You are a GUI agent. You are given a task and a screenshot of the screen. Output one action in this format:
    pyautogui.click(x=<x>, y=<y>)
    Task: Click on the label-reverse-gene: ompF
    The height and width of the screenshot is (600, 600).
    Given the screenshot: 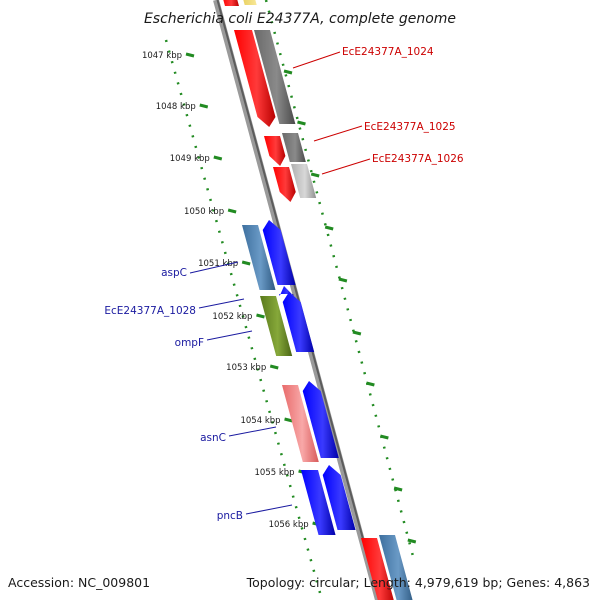 What is the action you would take?
    pyautogui.click(x=189, y=343)
    